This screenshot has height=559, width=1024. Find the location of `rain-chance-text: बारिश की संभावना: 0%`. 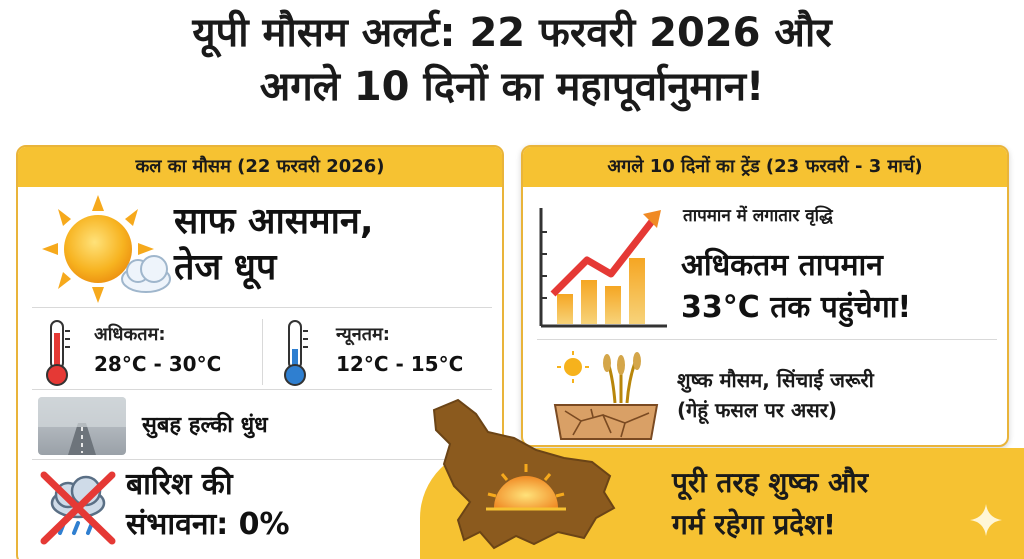

rain-chance-text: बारिश की संभावना: 0% is located at coordinates (208, 505).